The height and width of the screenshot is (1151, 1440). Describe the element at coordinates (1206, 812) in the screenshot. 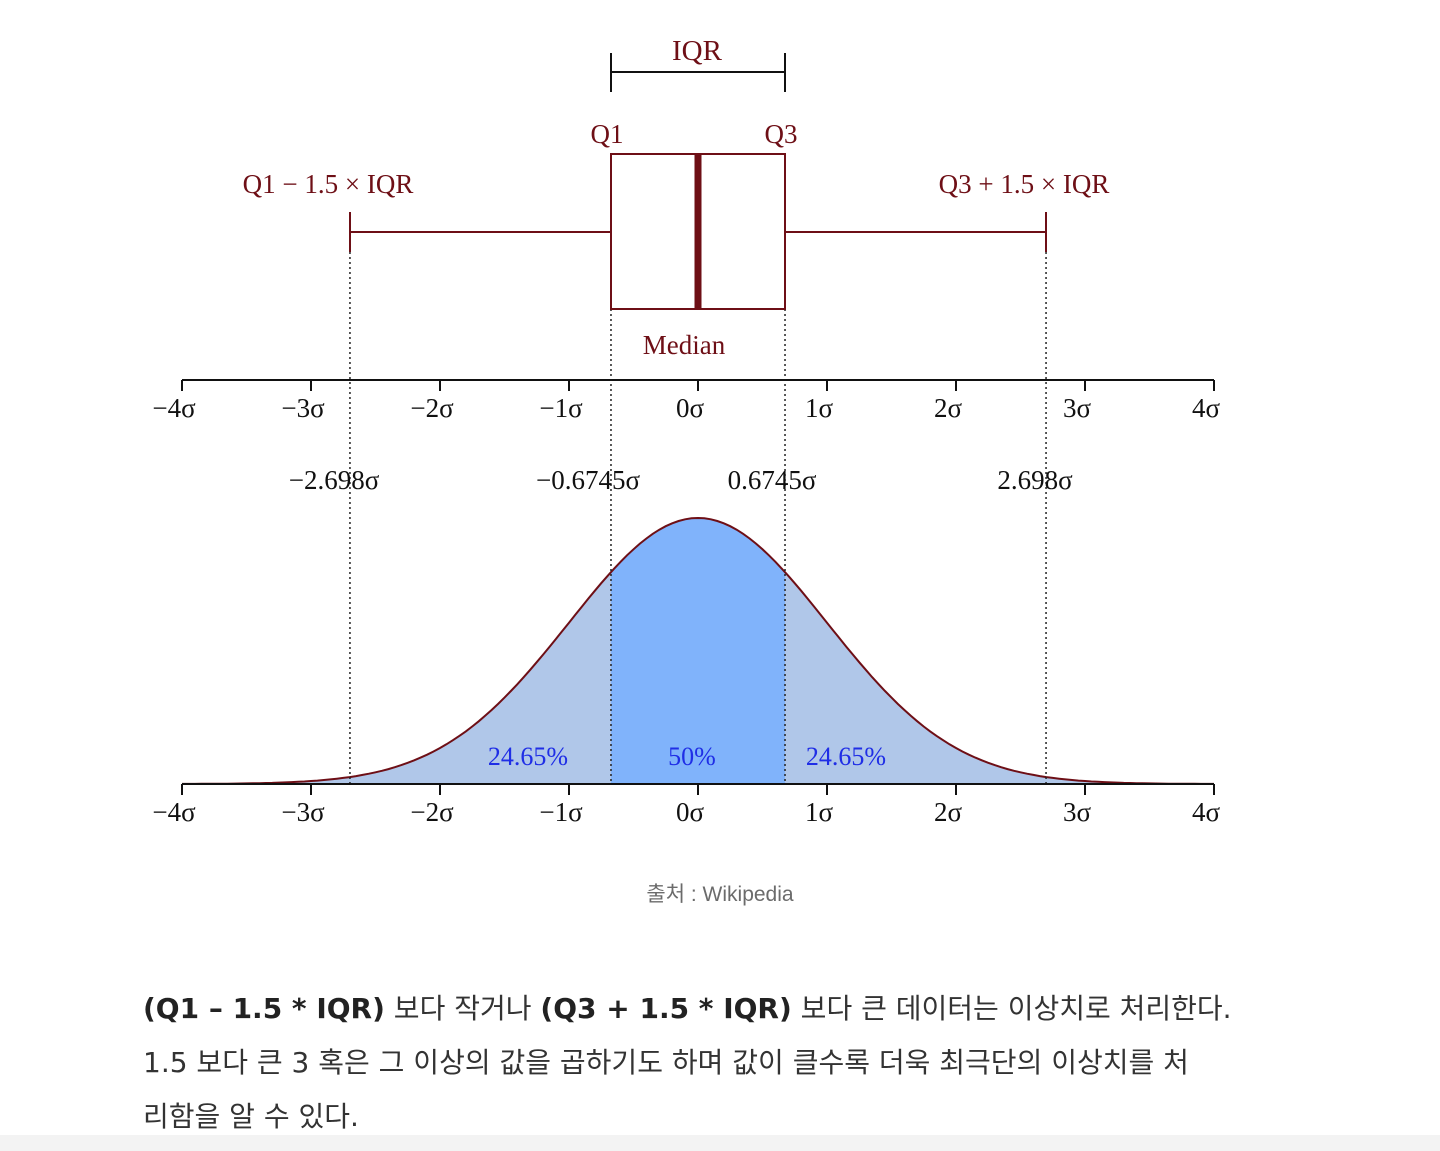

I see `bottom-axis-tick-label-9: 4σ` at that location.